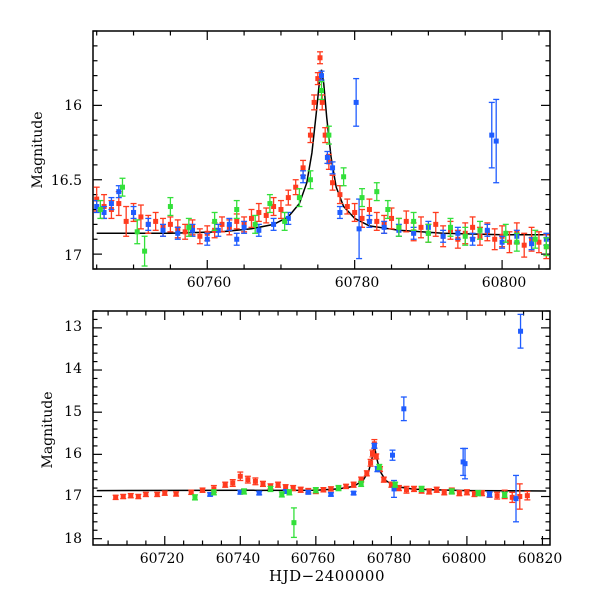  What do you see at coordinates (313, 559) in the screenshot?
I see `bottom-xtick-label-60760: 60760` at bounding box center [313, 559].